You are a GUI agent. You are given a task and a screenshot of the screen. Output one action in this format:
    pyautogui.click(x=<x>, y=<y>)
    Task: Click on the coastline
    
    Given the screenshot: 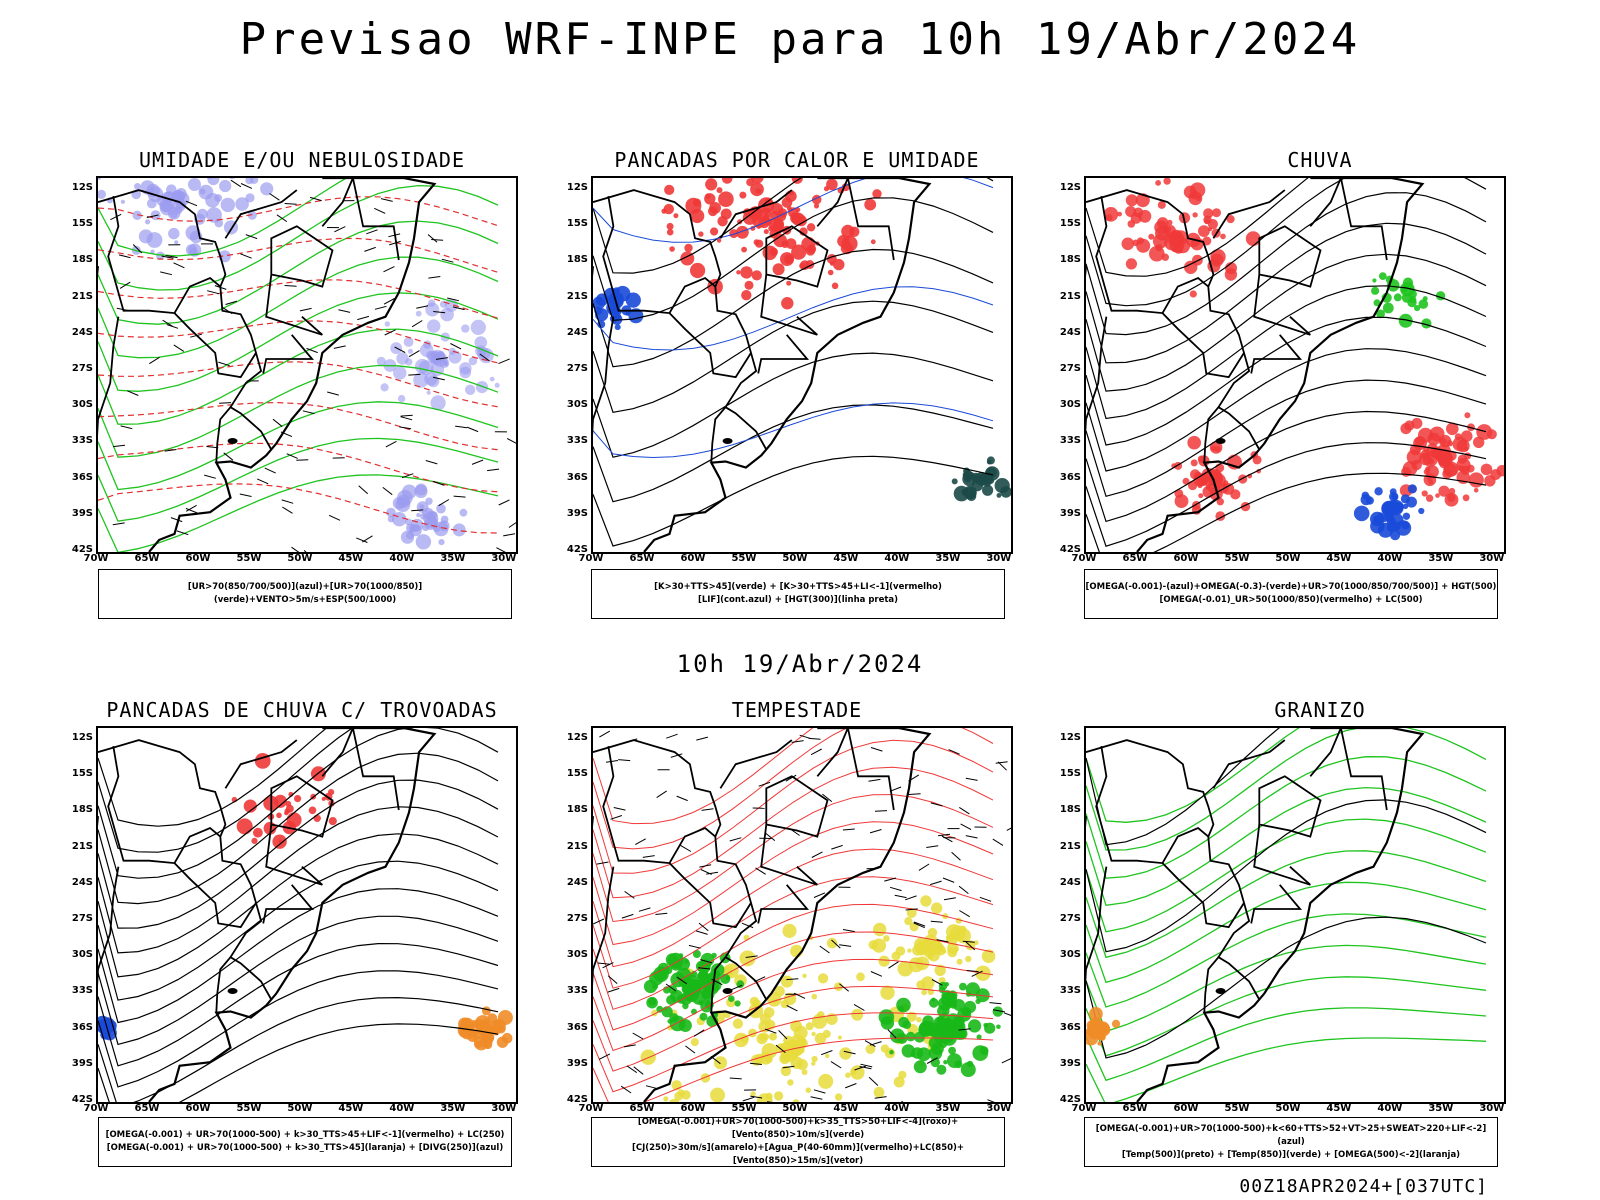 What is the action you would take?
    pyautogui.click(x=292, y=915)
    